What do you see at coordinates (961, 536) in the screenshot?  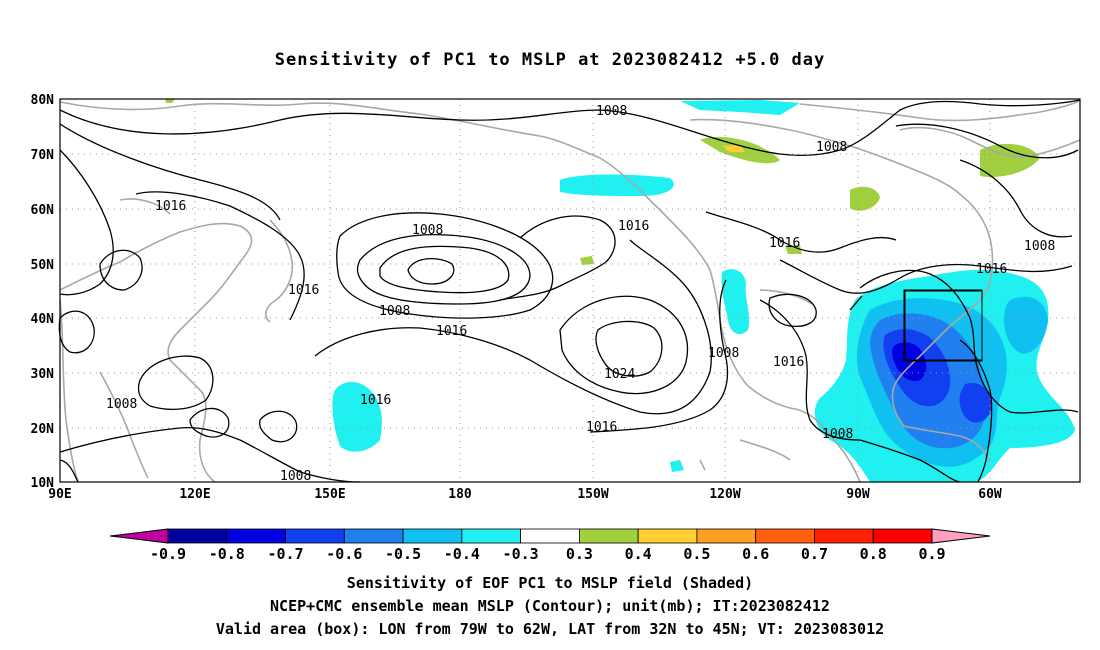 I see `colorbar-max-arrow` at bounding box center [961, 536].